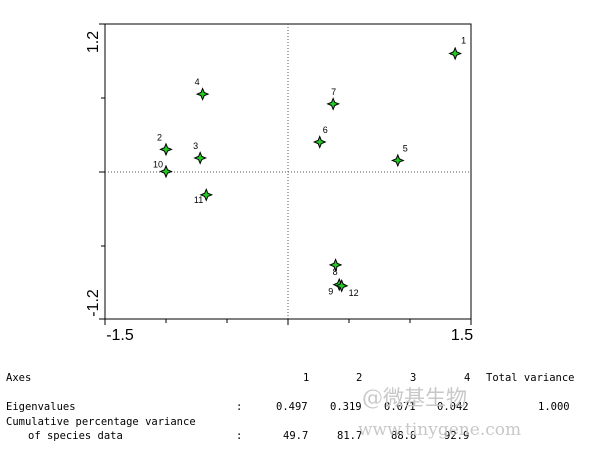  What do you see at coordinates (239, 436) in the screenshot?
I see `cumulative-colon: :` at bounding box center [239, 436].